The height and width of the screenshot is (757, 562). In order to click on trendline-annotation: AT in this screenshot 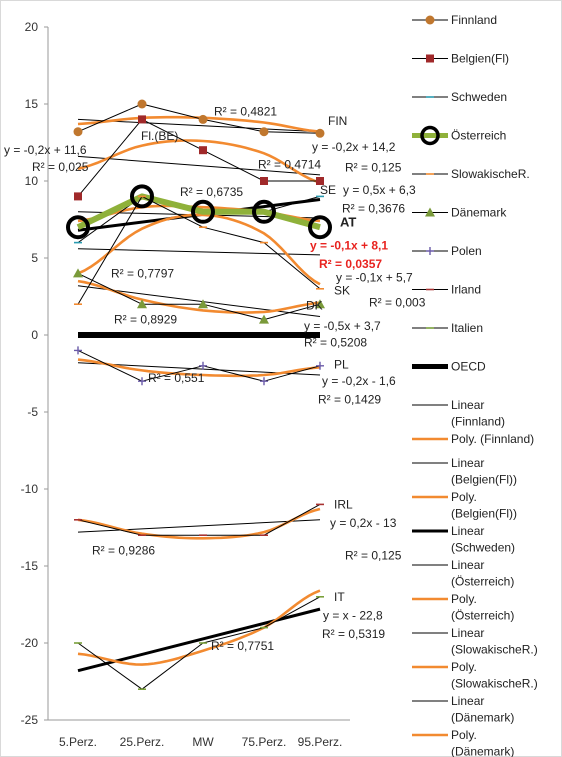, I will do `click(348, 222)`.